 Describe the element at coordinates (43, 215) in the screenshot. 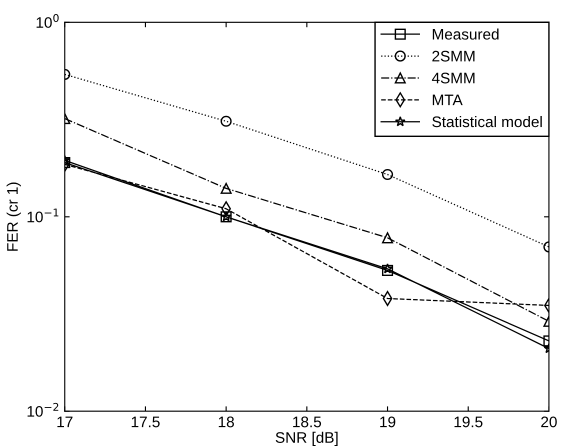

I see `y-tick-label: 10$^{−1}$` at that location.